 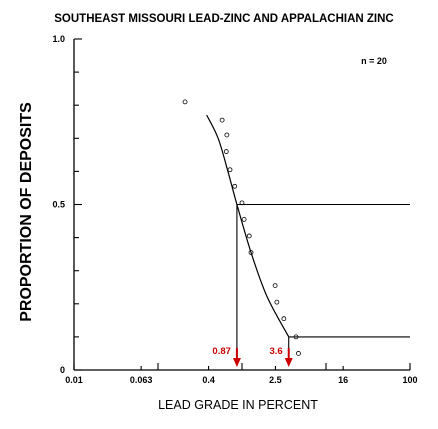 What do you see at coordinates (58, 39) in the screenshot?
I see `y-tick-label: 1.0` at bounding box center [58, 39].